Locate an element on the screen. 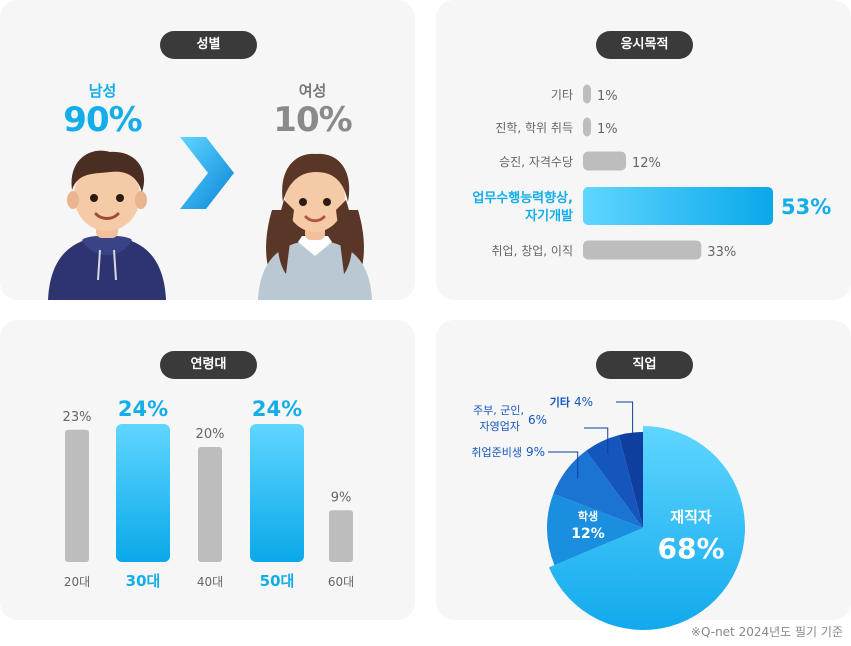  age-category-label: 50대 is located at coordinates (277, 581).